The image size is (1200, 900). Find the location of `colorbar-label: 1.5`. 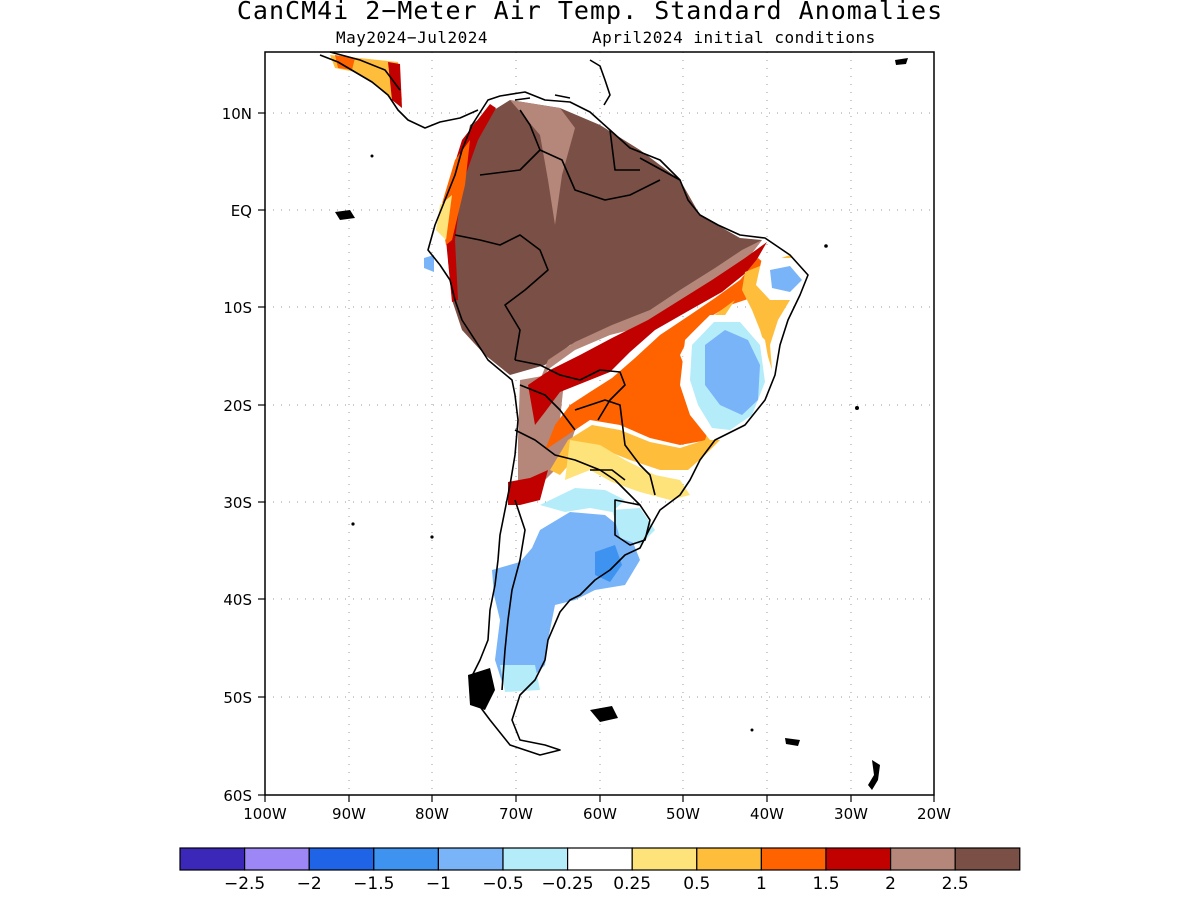

colorbar-label: 1.5 is located at coordinates (825, 884).